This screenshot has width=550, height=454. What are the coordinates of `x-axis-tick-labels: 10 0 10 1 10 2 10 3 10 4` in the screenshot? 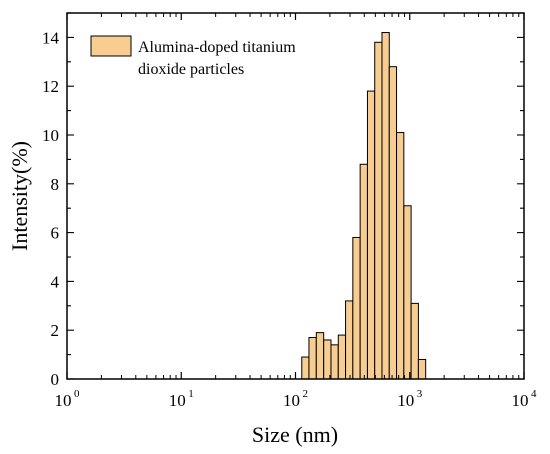 It's located at (296, 399).